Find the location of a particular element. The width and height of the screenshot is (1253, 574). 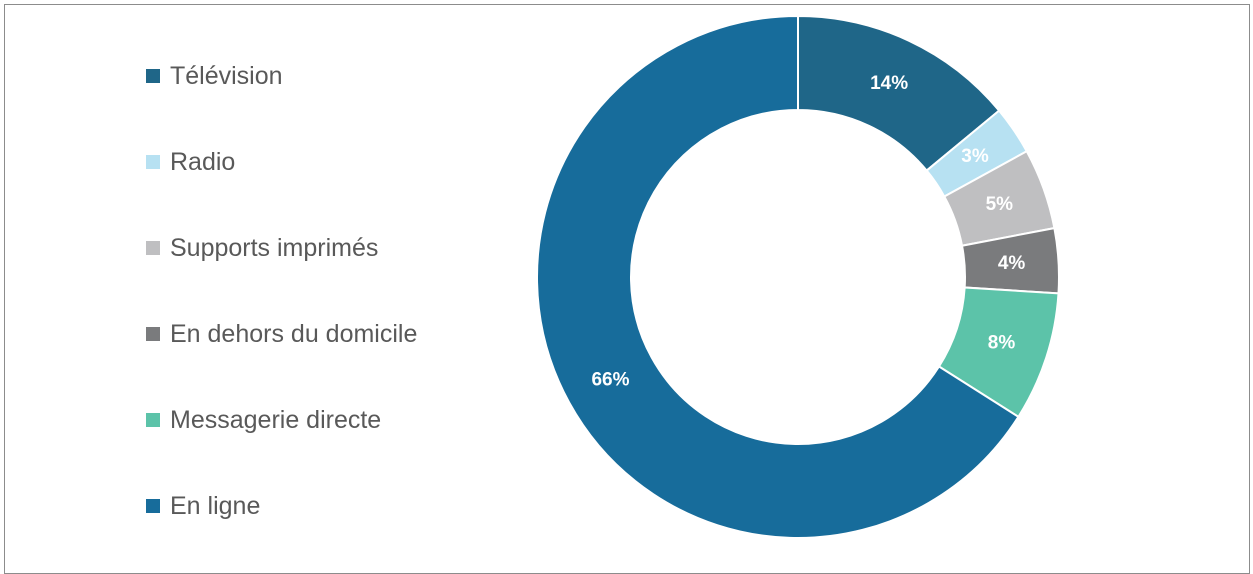

legend-label-out-of-home: En dehors du domicile is located at coordinates (294, 333).